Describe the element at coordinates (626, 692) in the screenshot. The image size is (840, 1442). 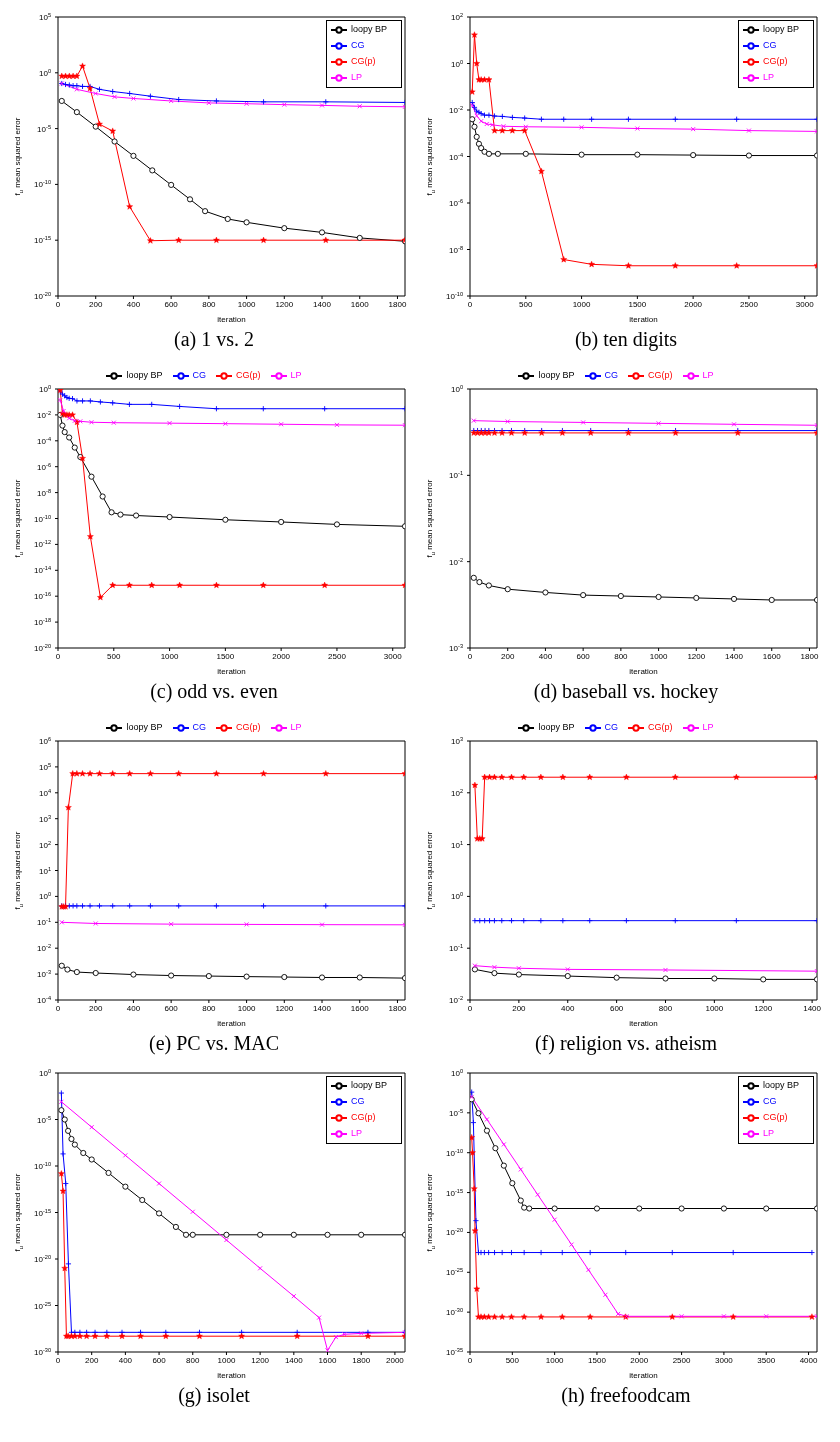
I see `text: (d) baseball vs. hockey` at that location.